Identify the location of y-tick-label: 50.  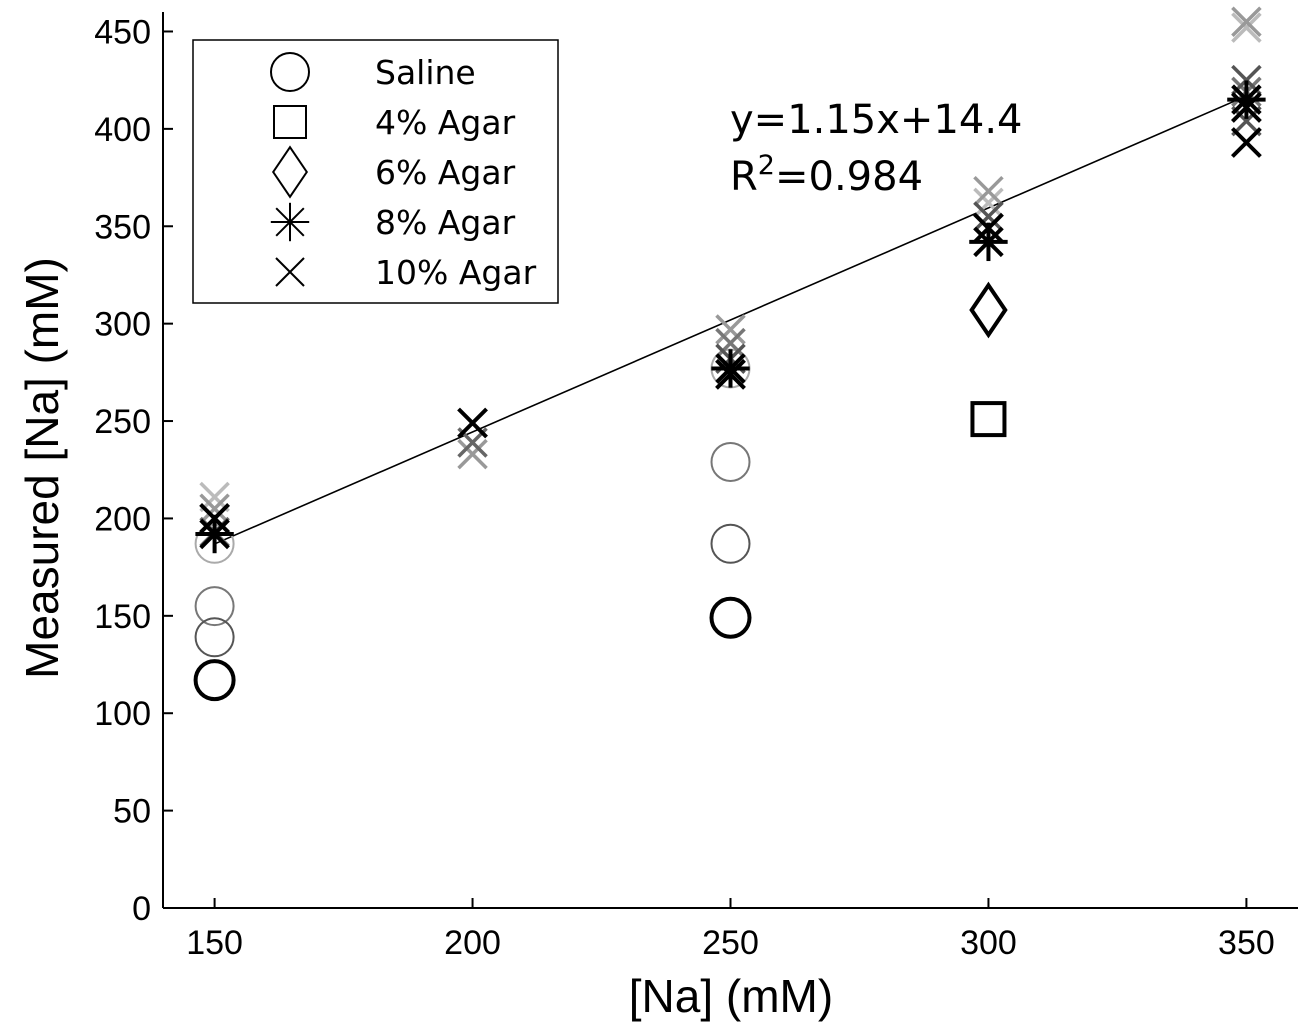
(132, 812).